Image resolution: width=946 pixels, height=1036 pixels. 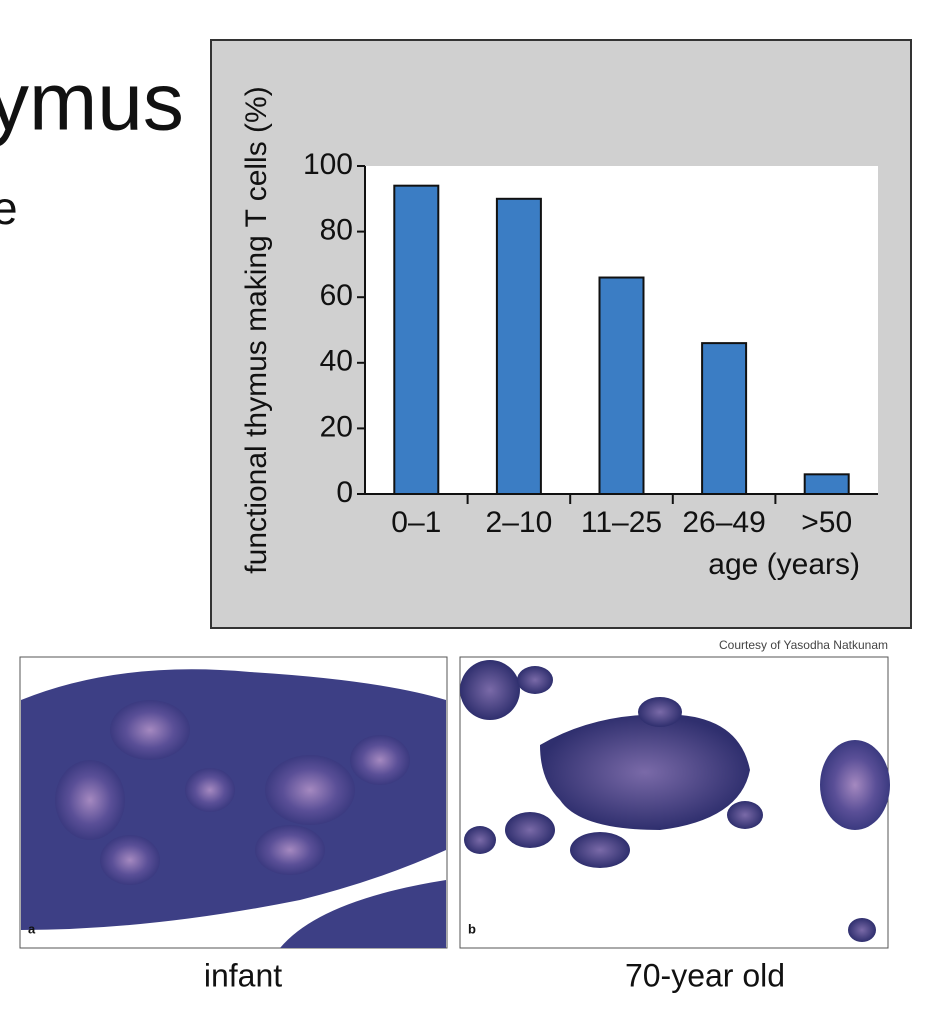 What do you see at coordinates (243, 975) in the screenshot?
I see `caption: infant` at bounding box center [243, 975].